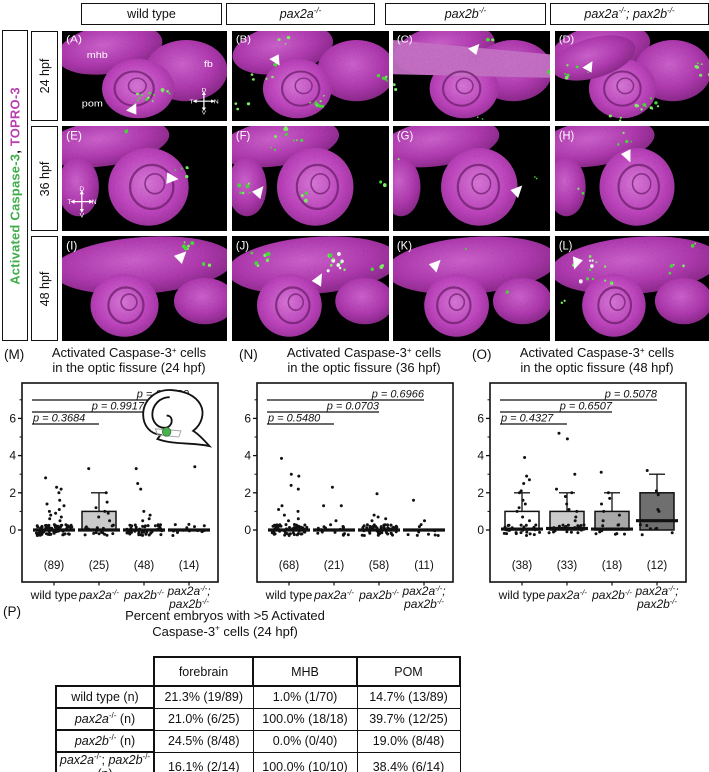  What do you see at coordinates (208, 65) in the screenshot?
I see `anatomy-label-fb: fb` at bounding box center [208, 65].